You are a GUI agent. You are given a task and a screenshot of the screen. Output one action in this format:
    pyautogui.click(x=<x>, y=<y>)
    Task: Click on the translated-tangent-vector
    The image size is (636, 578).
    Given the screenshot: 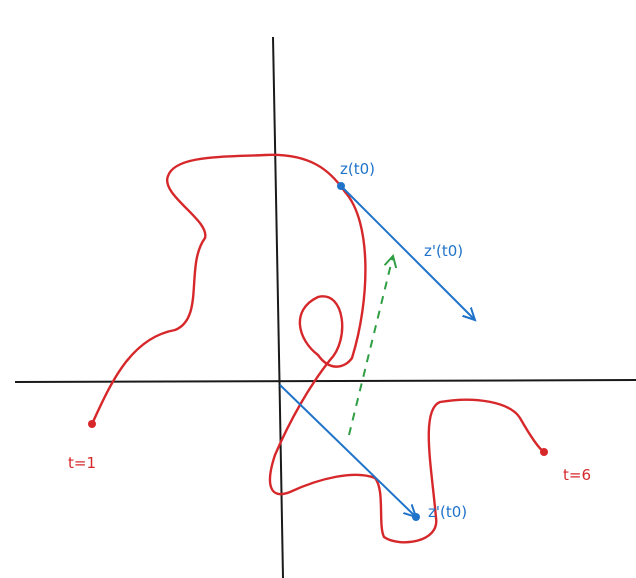 What is the action you would take?
    pyautogui.click(x=347, y=450)
    